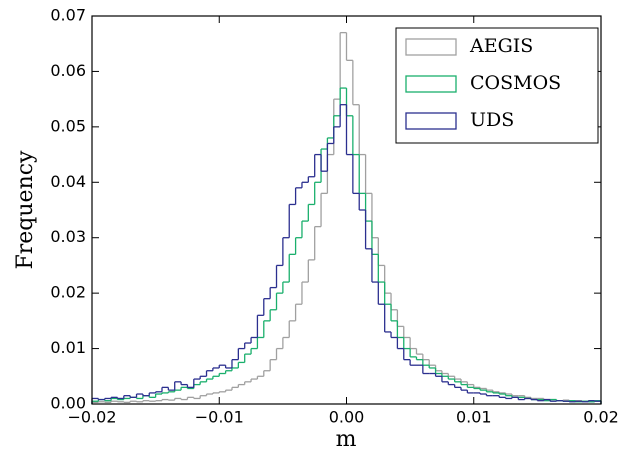 The height and width of the screenshot is (452, 635). Describe the element at coordinates (346, 439) in the screenshot. I see `x-axis-label: m` at that location.